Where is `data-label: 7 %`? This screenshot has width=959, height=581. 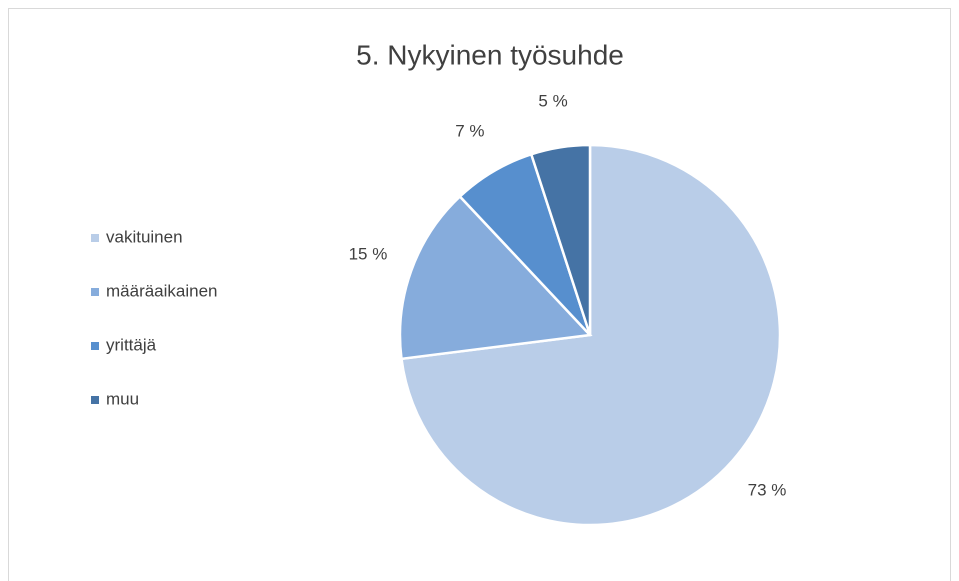
data-label: 7 % is located at coordinates (469, 130).